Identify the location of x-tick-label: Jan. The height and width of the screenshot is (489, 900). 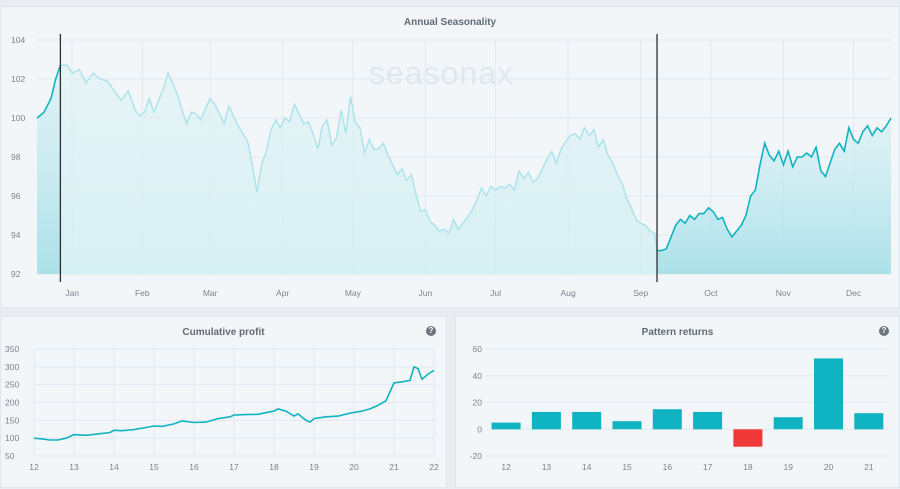
(72, 293).